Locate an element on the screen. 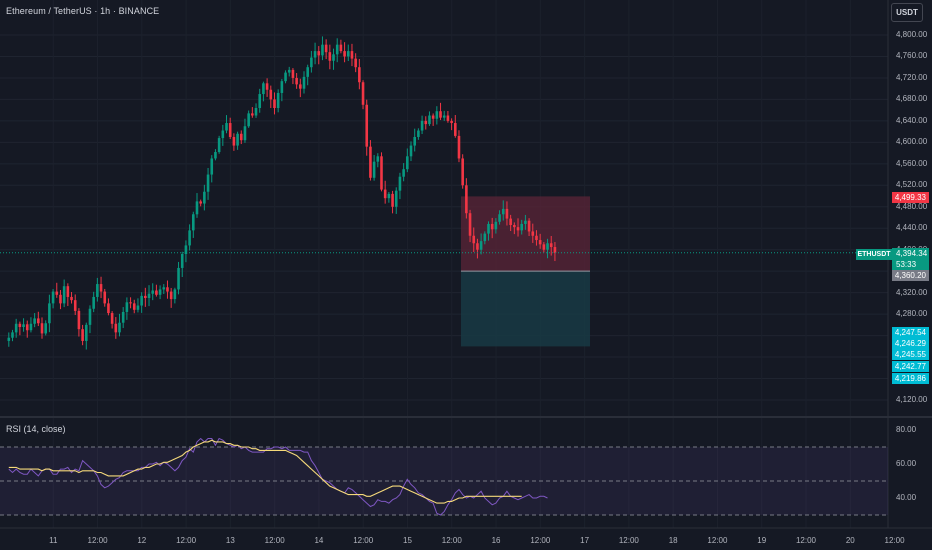  currency-button: USDT is located at coordinates (907, 12).